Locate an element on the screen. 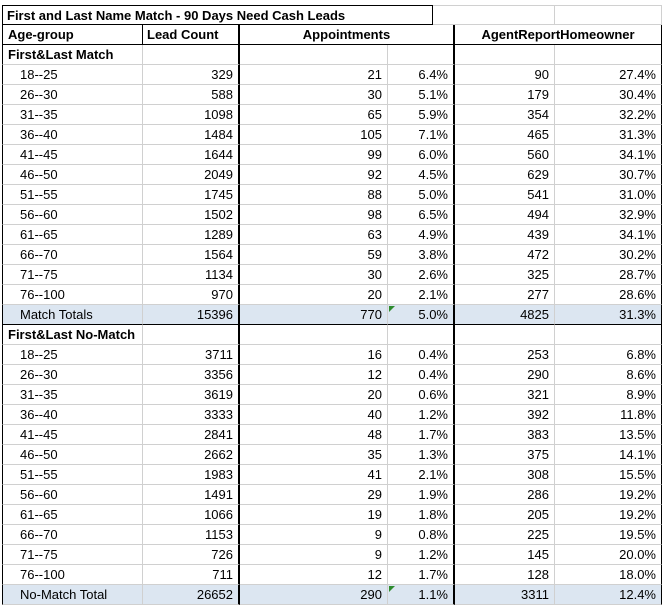  cell-agent-pct: 30.4% is located at coordinates (608, 95).